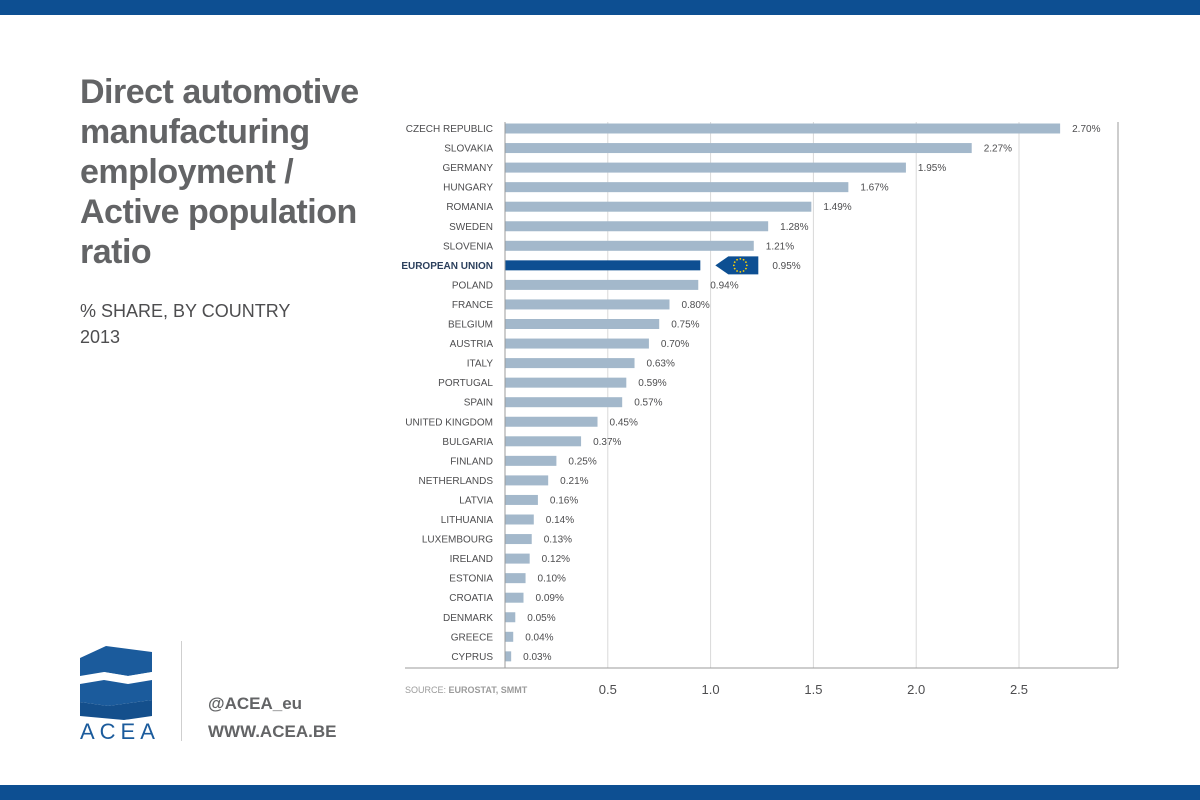 This screenshot has height=800, width=1200. Describe the element at coordinates (449, 129) in the screenshot. I see `category-label: CZECH REPUBLIC` at that location.